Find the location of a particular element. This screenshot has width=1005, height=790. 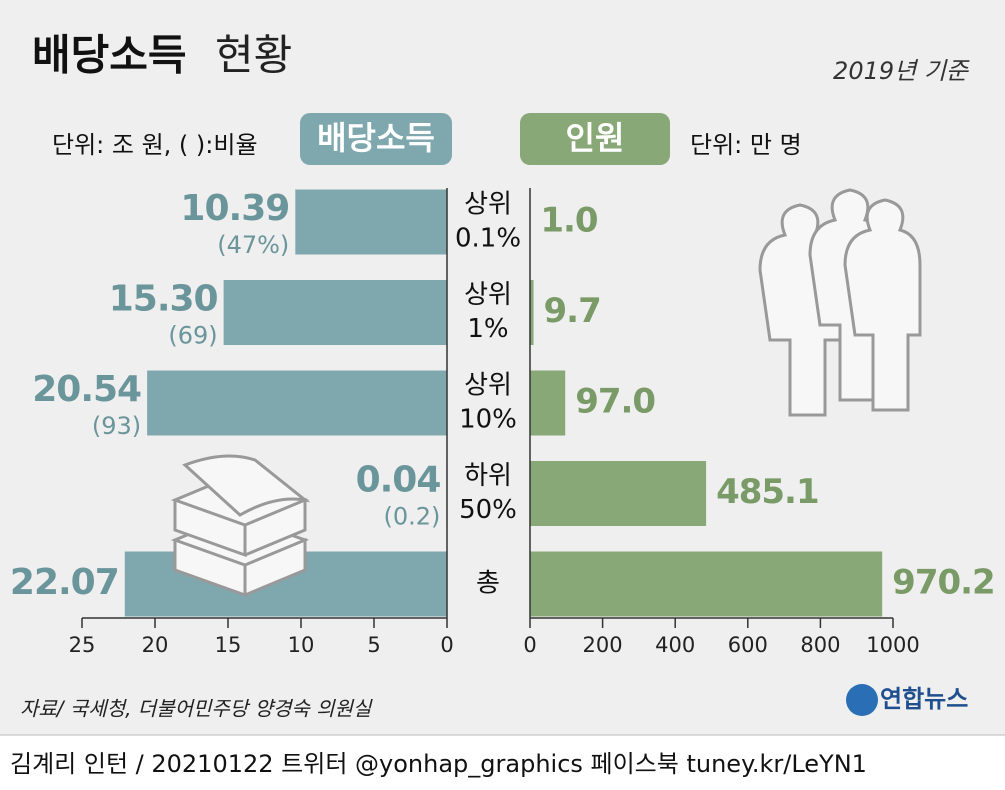

logo-mark is located at coordinates (862, 700).